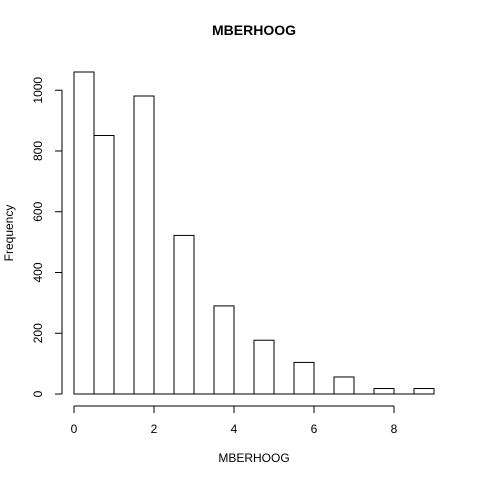  What do you see at coordinates (314, 429) in the screenshot?
I see `x-tick-label: 6` at bounding box center [314, 429].